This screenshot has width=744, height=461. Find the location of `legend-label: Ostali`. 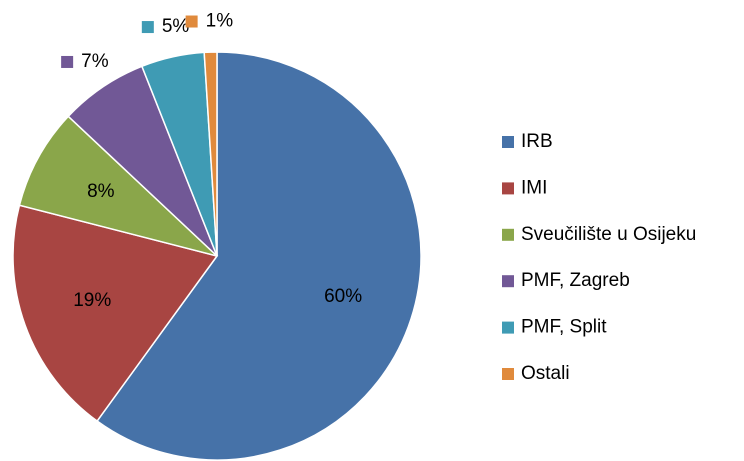

legend-label: Ostali is located at coordinates (545, 373).